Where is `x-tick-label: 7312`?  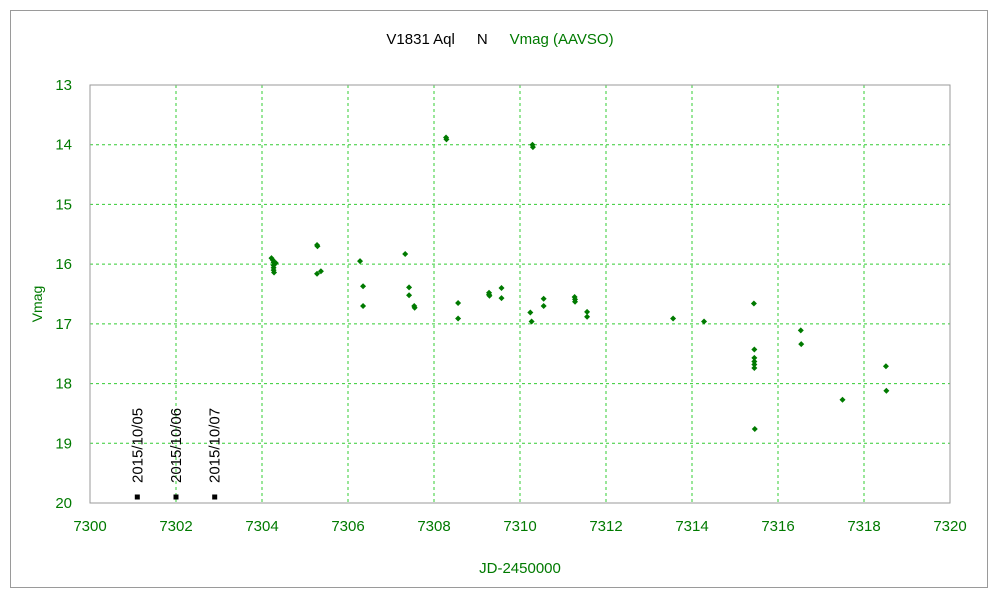
x-tick-label: 7312 is located at coordinates (605, 526).